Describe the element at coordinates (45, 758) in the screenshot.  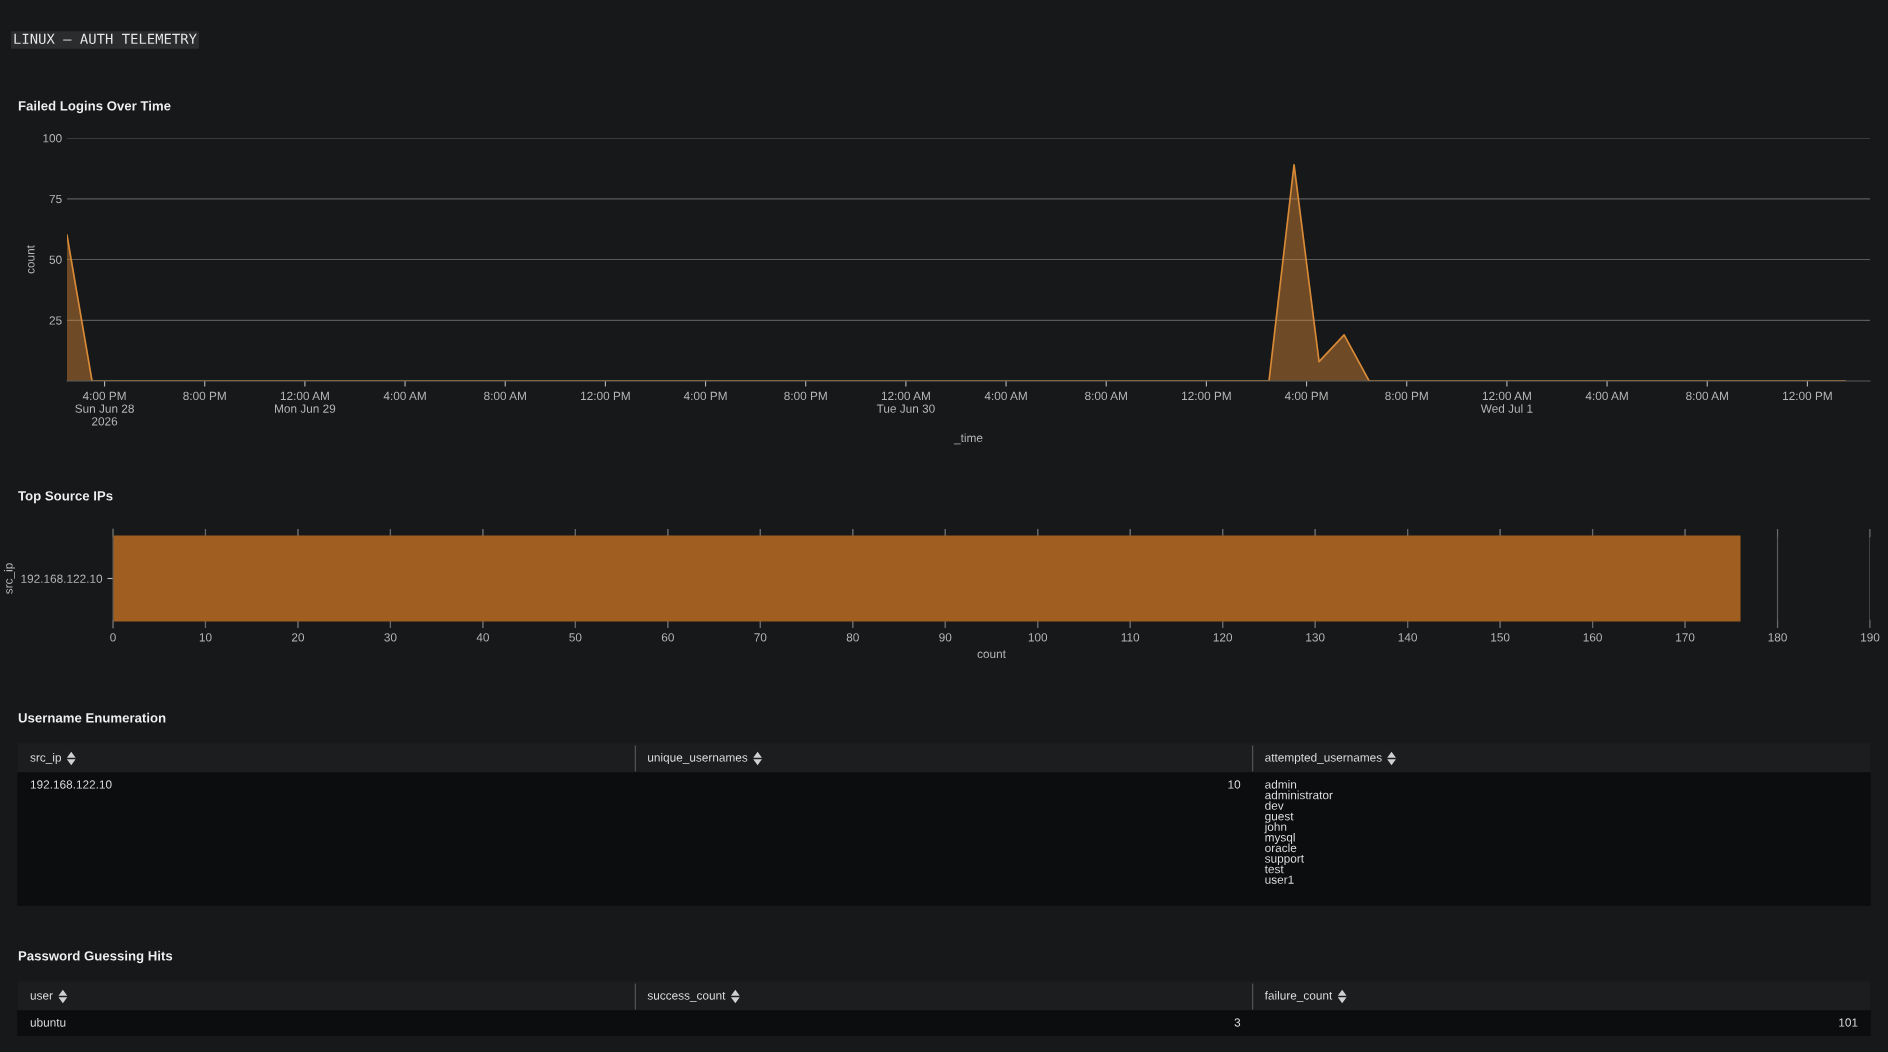
I see `category-label: src_ip` at that location.